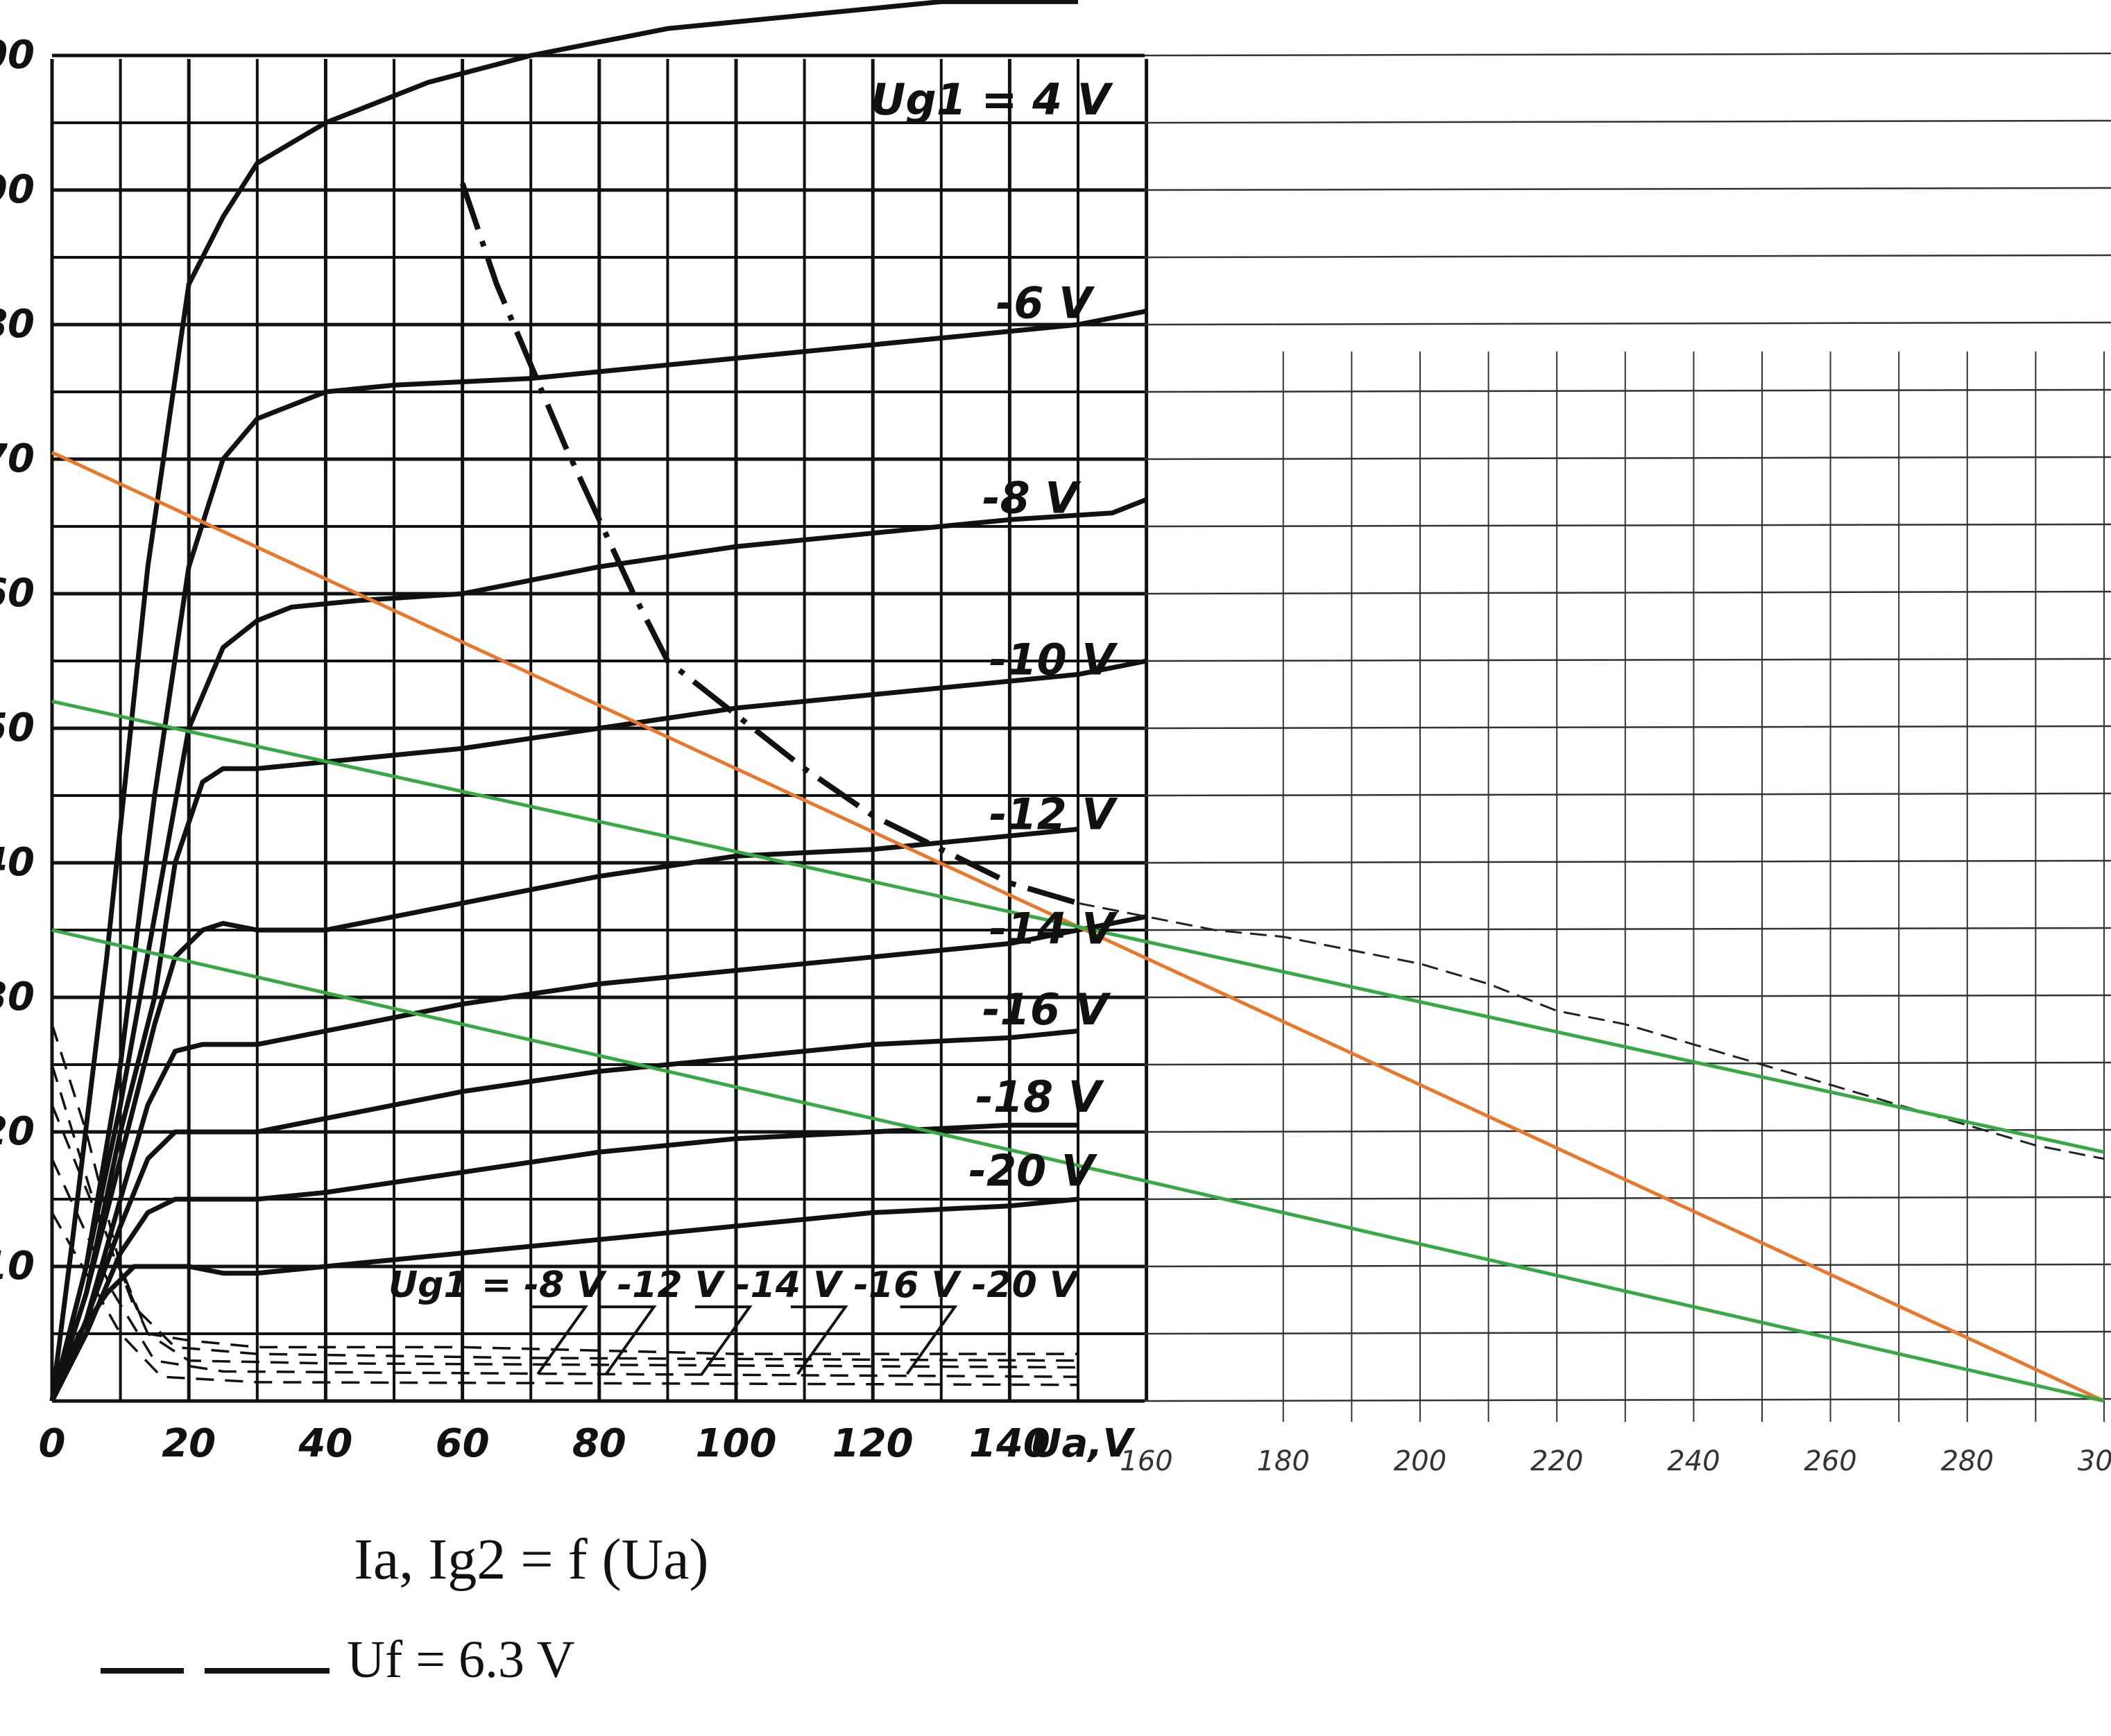 This screenshot has width=2111, height=1736. I want to click on y-tick-label: 30, so click(17, 997).